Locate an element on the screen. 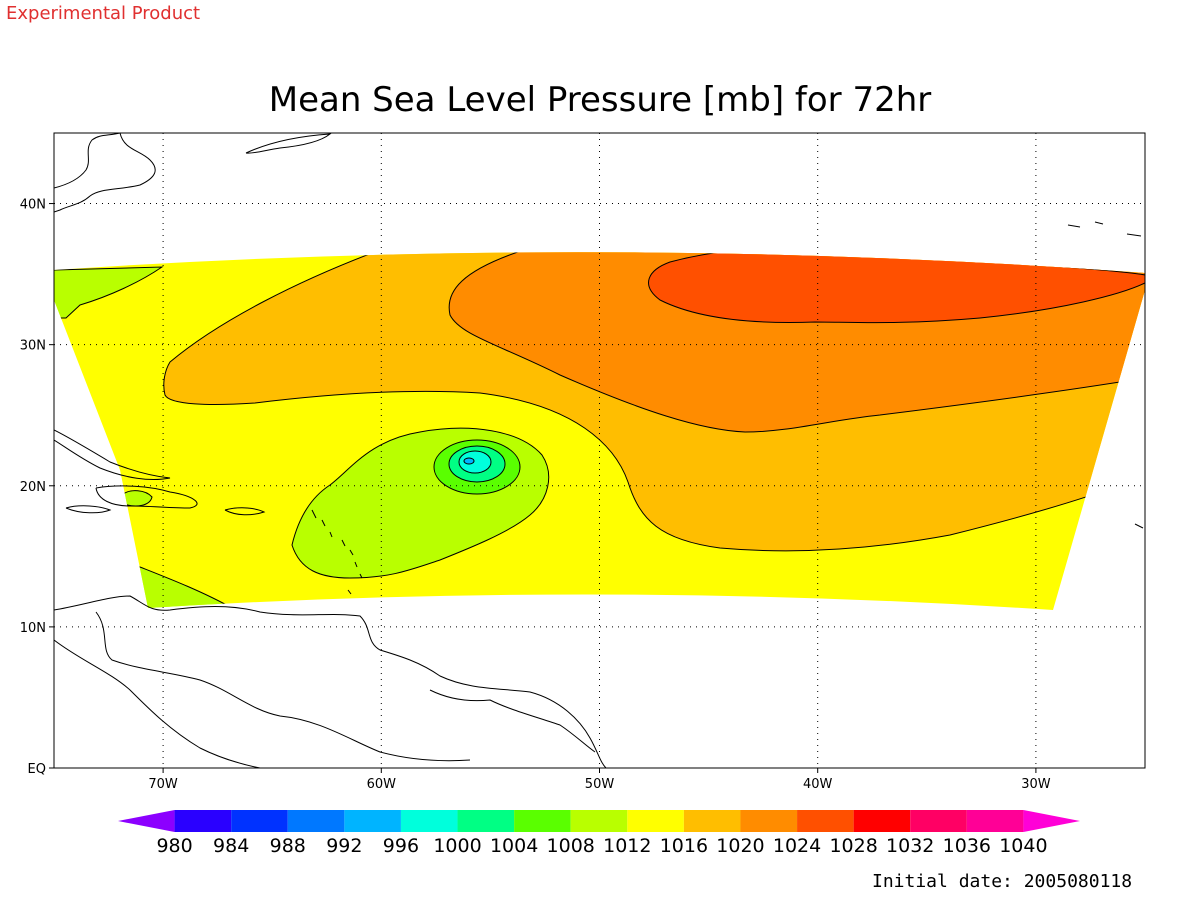 This screenshot has width=1200, height=900. colorbar-label: 1028 is located at coordinates (853, 846).